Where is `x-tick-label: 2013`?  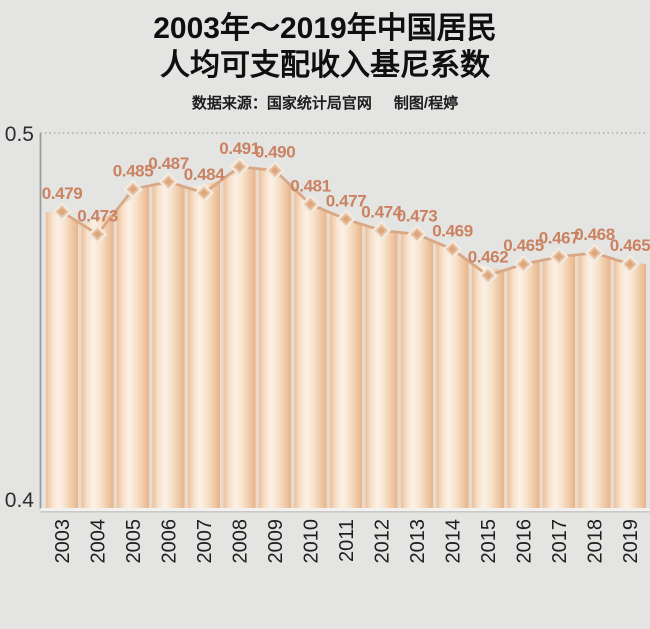
x-tick-label: 2013 is located at coordinates (418, 541).